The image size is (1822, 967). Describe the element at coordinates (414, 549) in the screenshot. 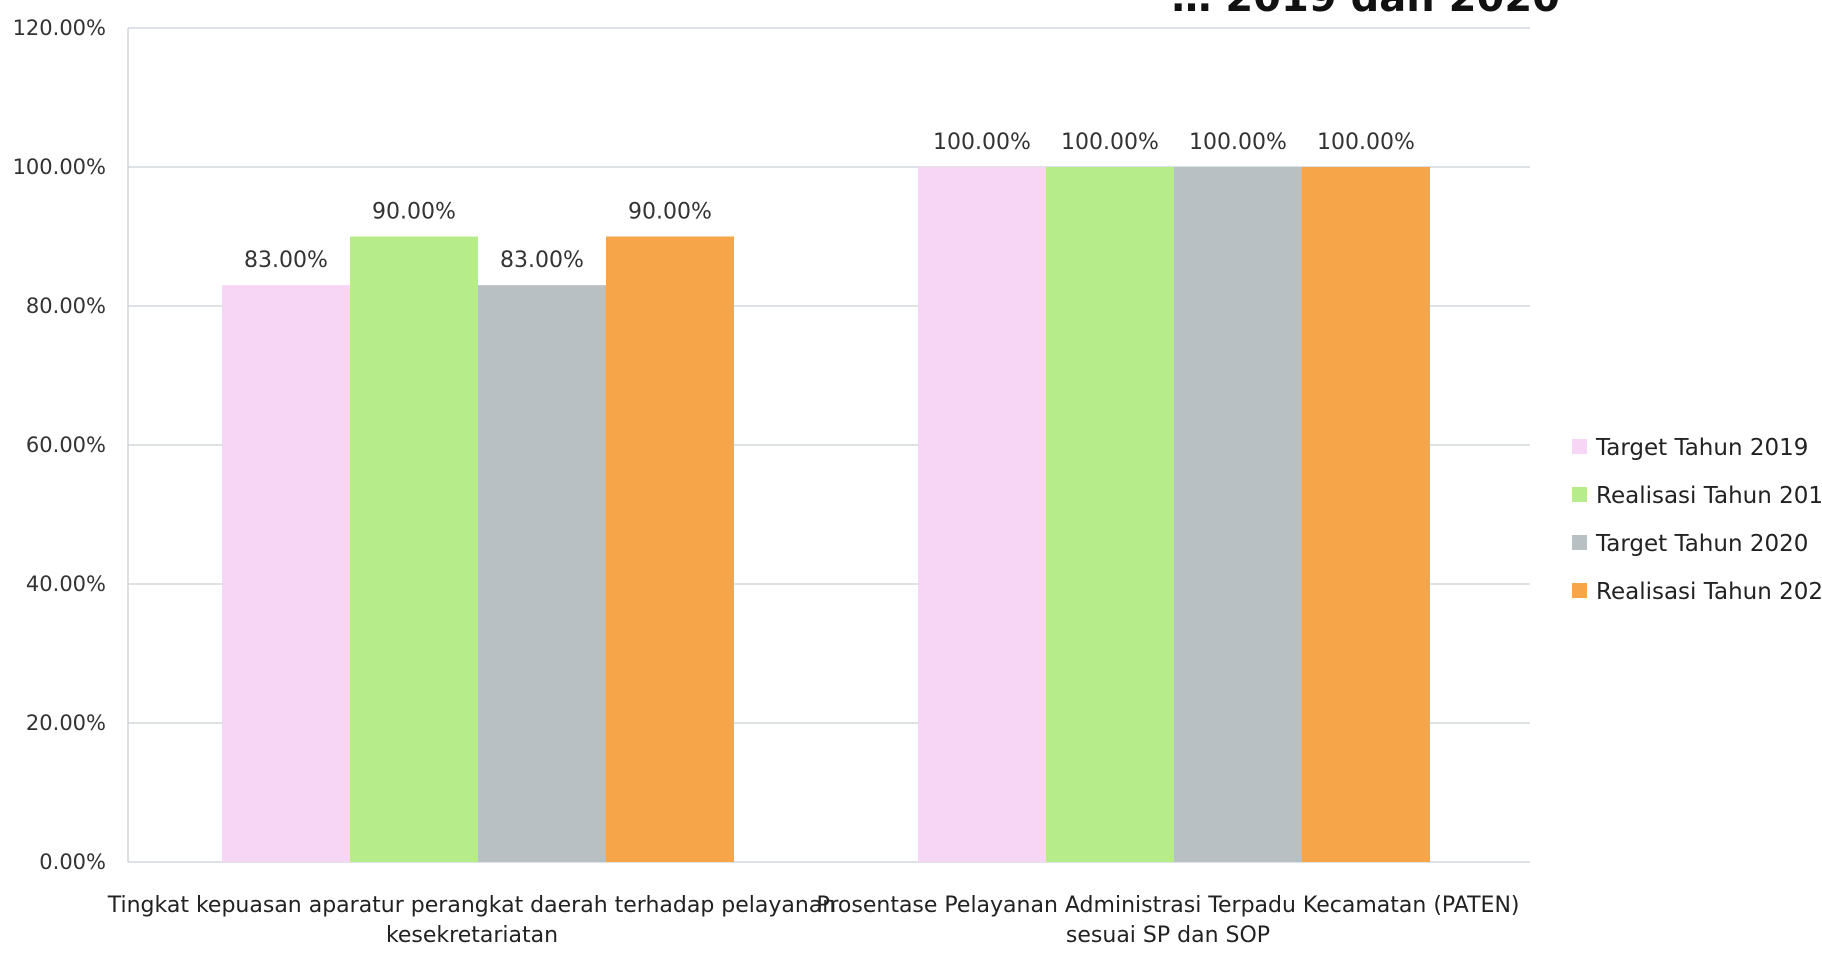

I see `bar-realisasi-tahun-2019-cat1` at that location.